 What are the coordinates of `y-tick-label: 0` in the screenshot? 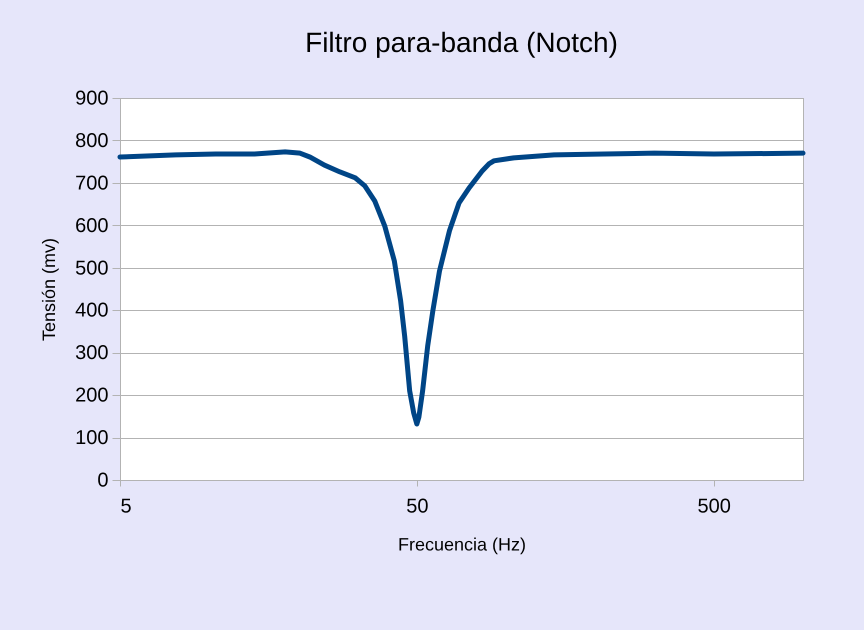 It's located at (102, 481).